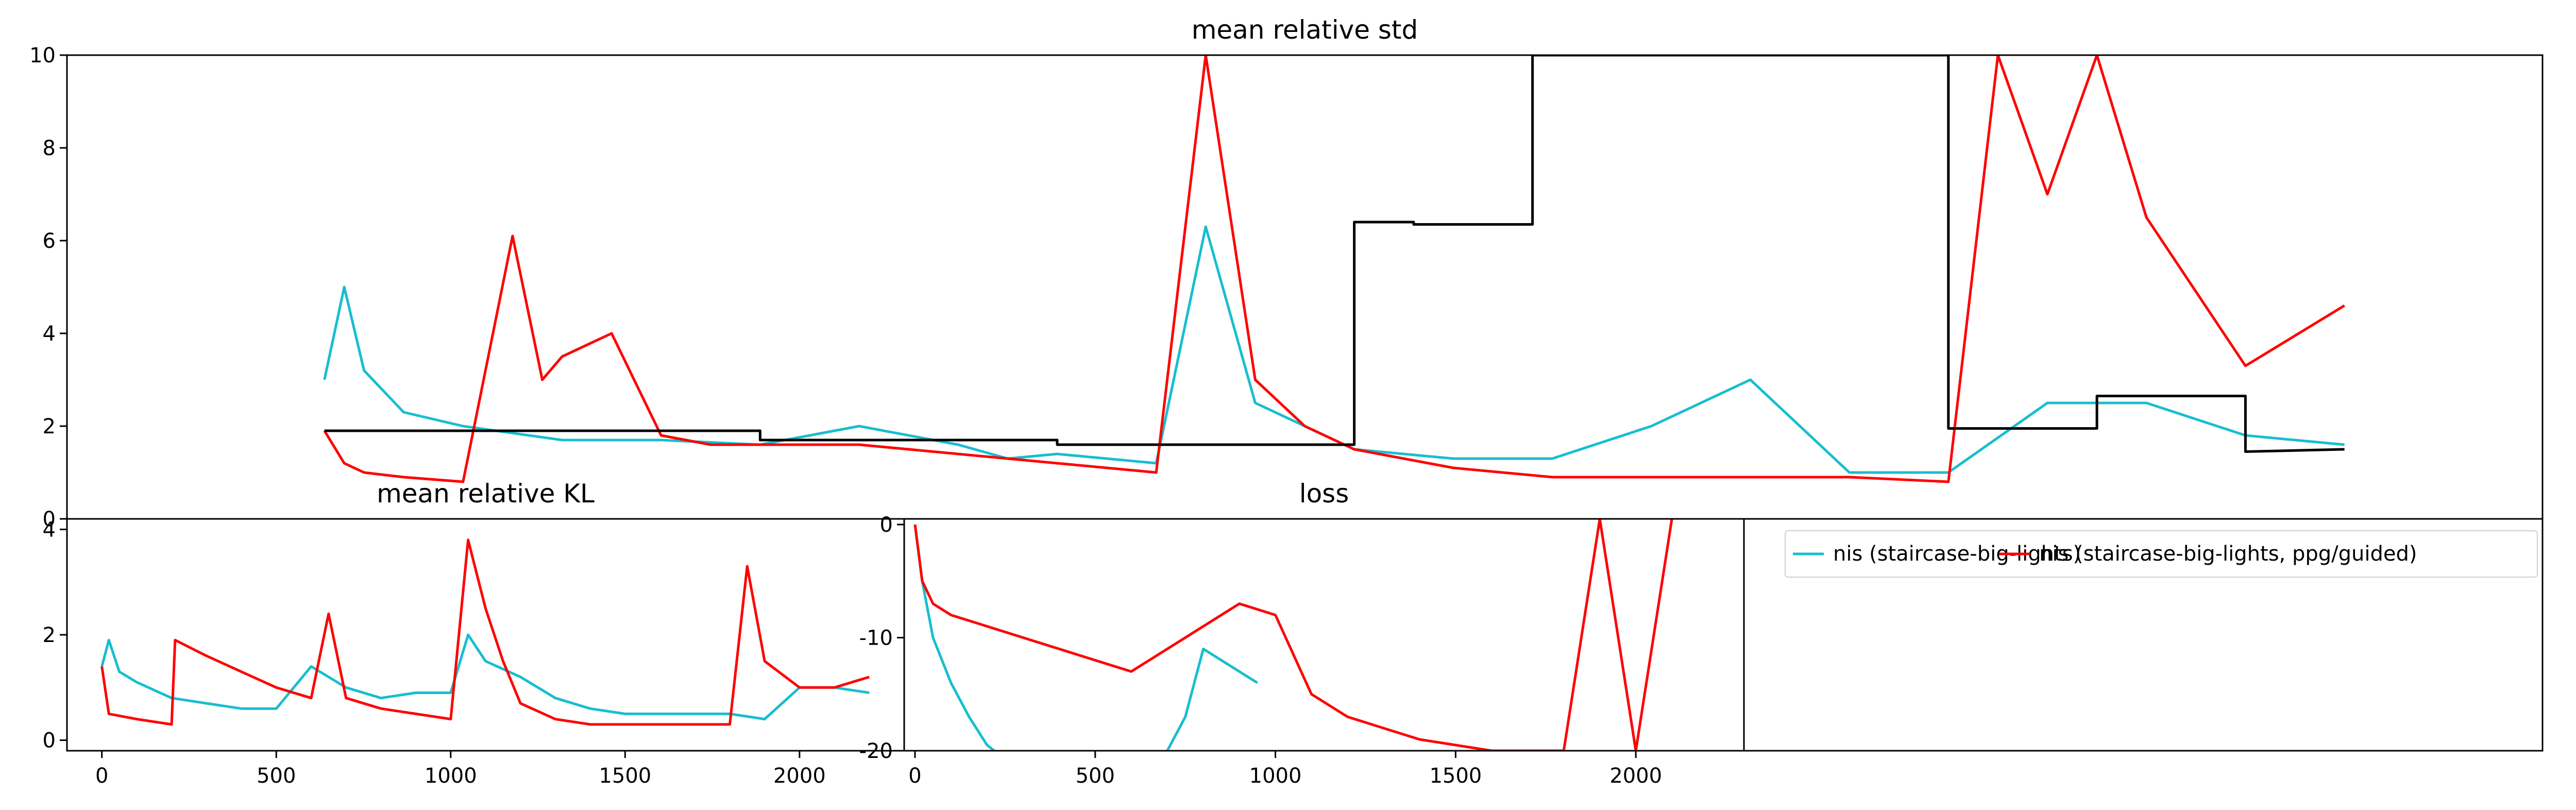 This screenshot has width=2576, height=810. I want to click on chart-loss: 0 -10 -20 0 500 1000 1500 2000 loss, so click(1302, 633).